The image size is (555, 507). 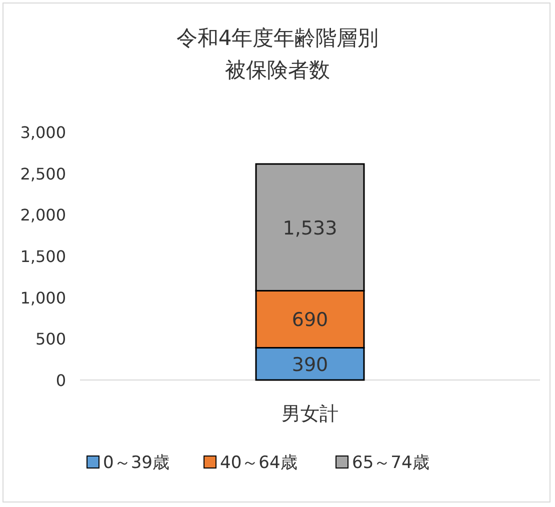 I want to click on legend-label: 40～64歳, so click(x=259, y=463).